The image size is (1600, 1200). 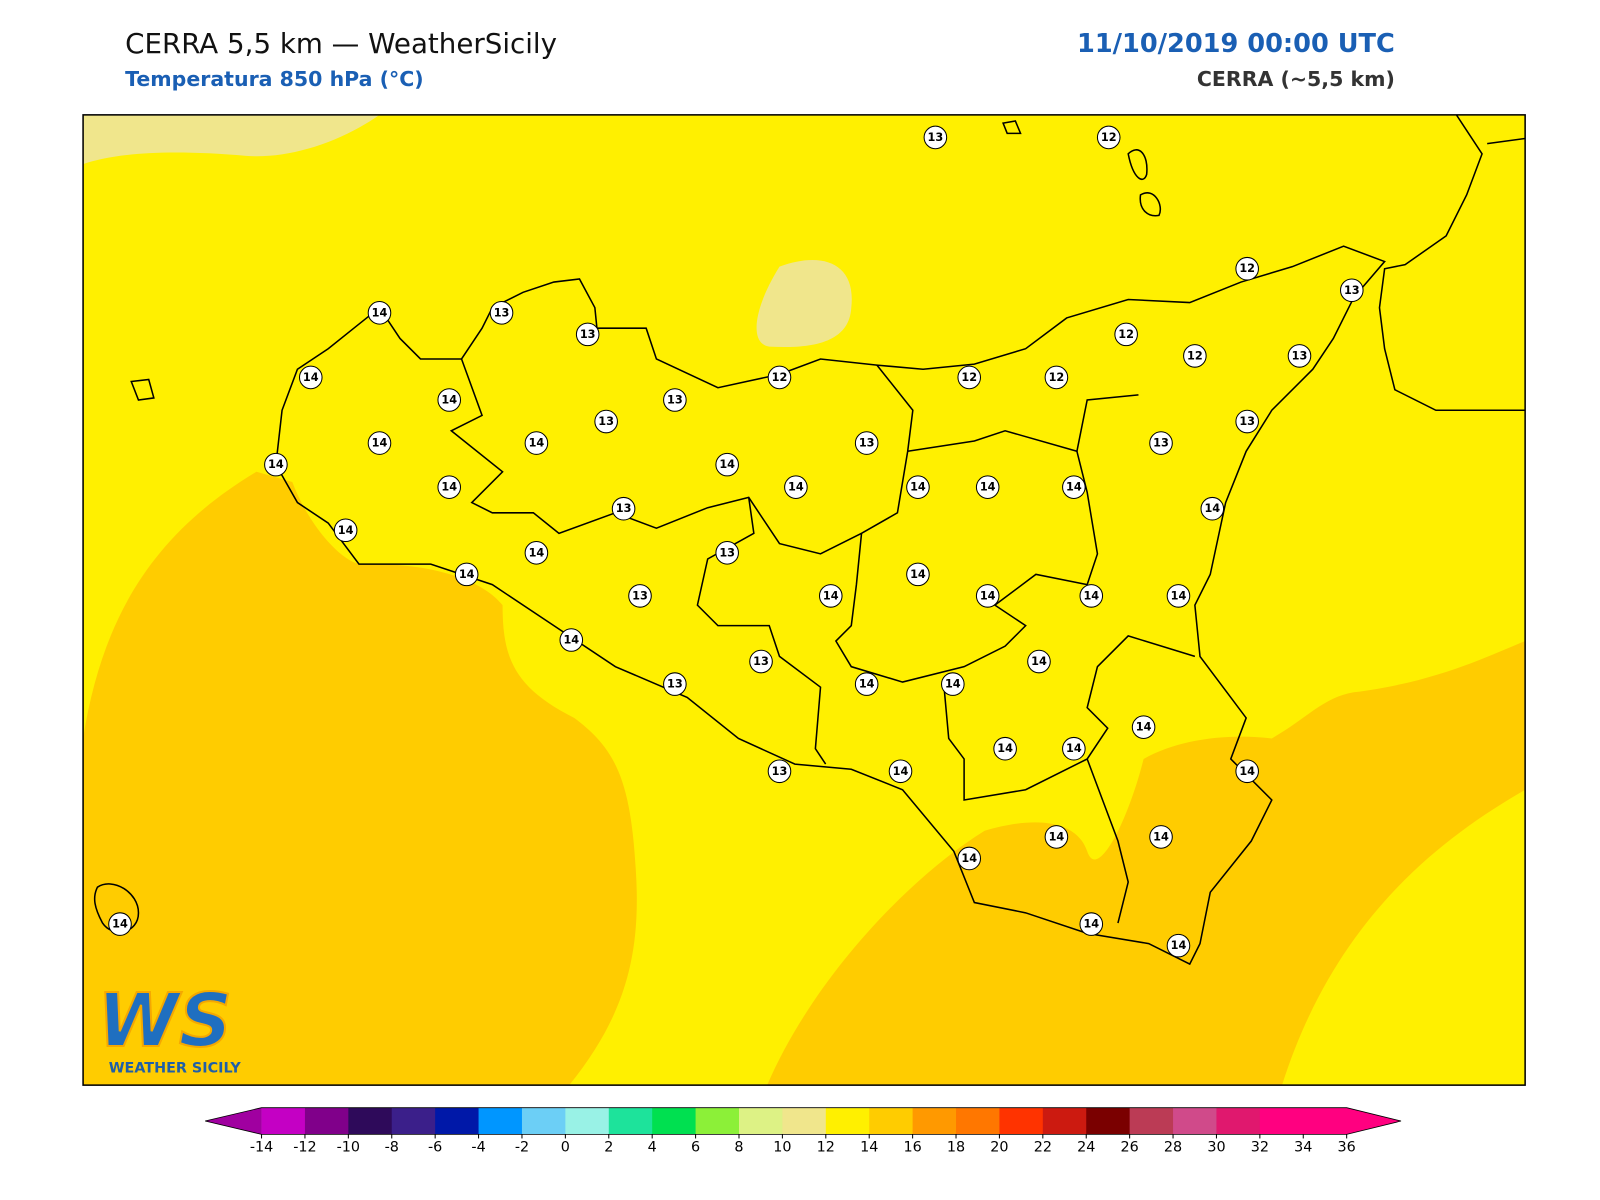 I want to click on colorbar-over, so click(x=1374, y=1121).